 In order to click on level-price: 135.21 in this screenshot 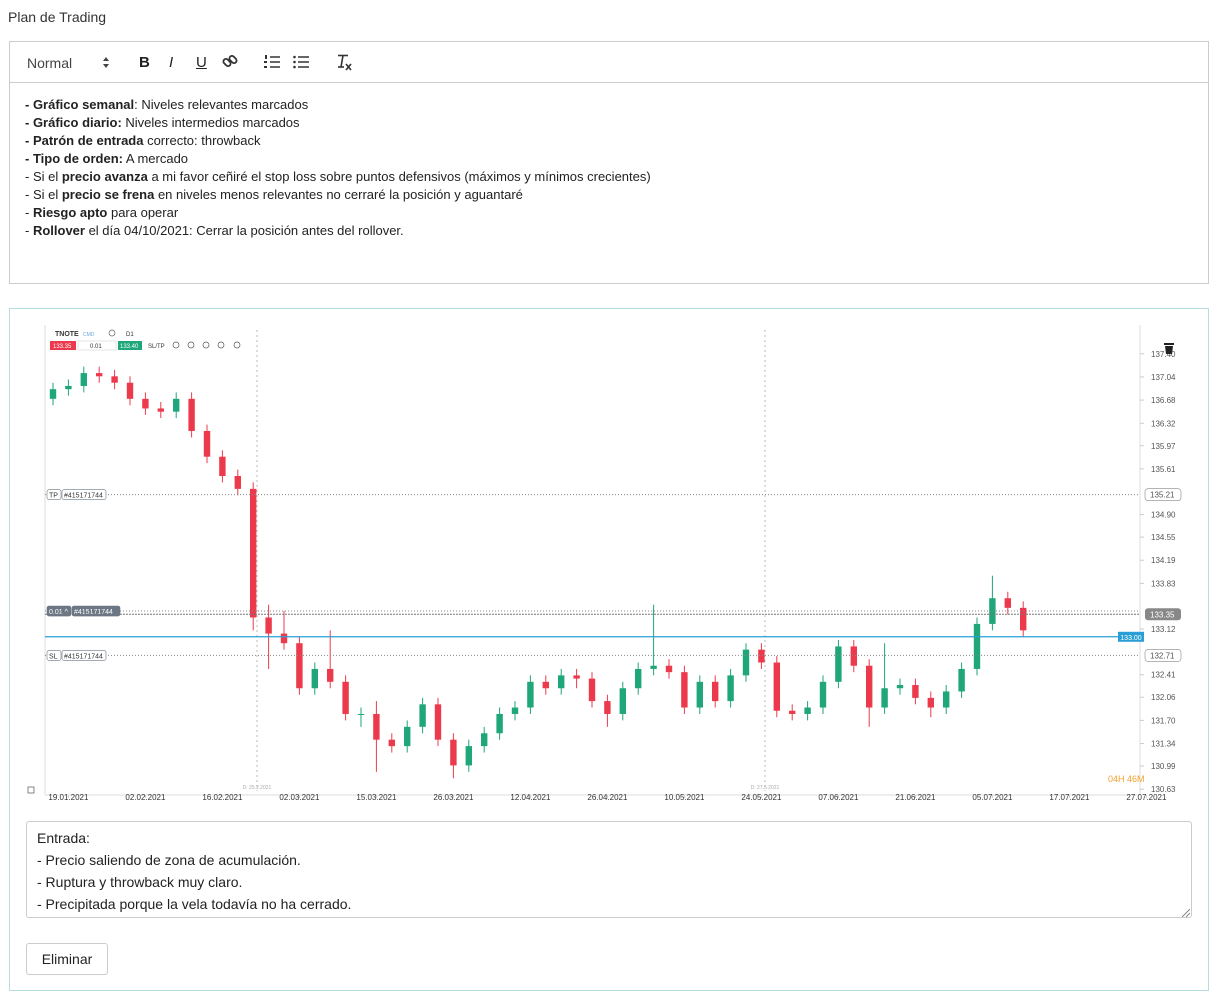, I will do `click(1162, 495)`.